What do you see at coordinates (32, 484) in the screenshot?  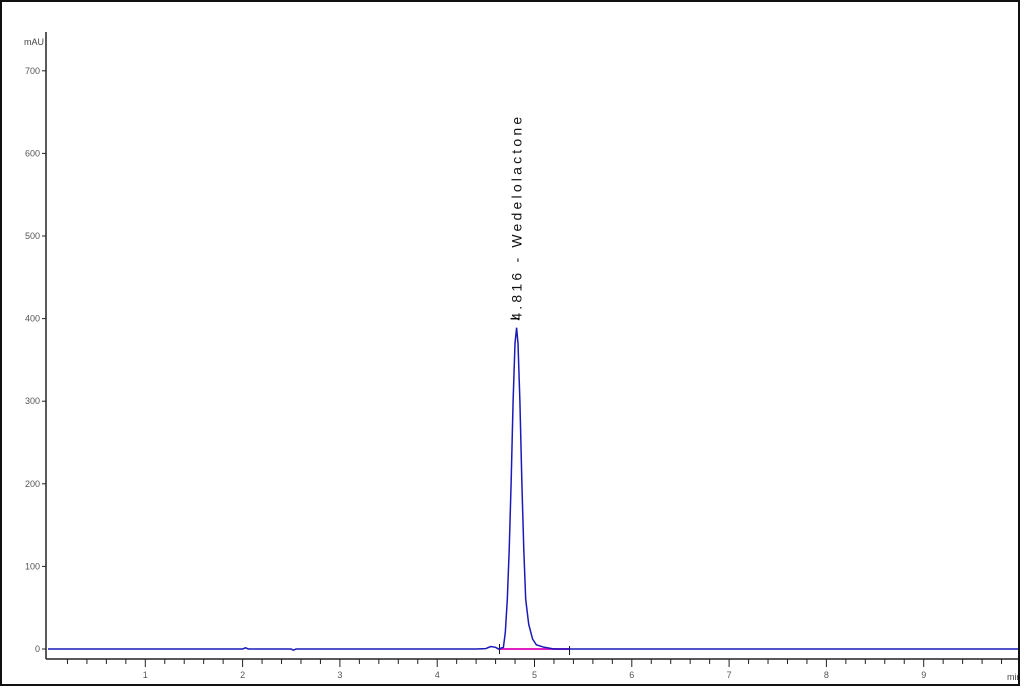 I see `y-tick-label: 200` at bounding box center [32, 484].